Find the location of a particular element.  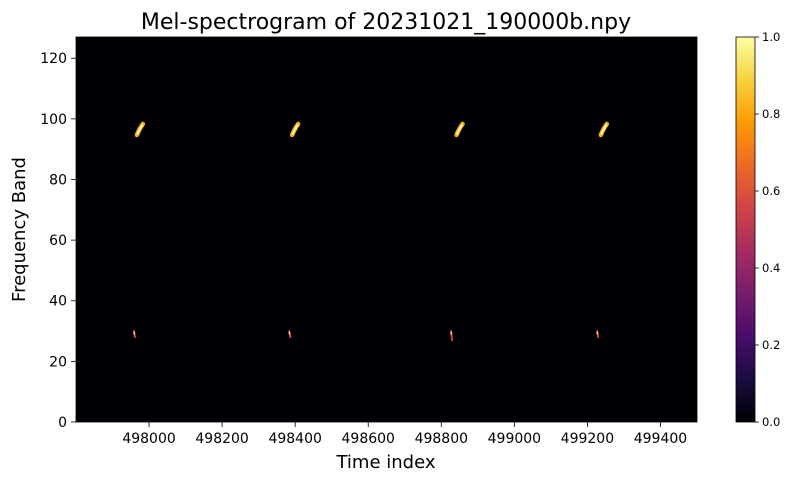

colorbar-axis: 0.0 0.2 0.4 0.6 0.8 1.0 is located at coordinates (767, 229).